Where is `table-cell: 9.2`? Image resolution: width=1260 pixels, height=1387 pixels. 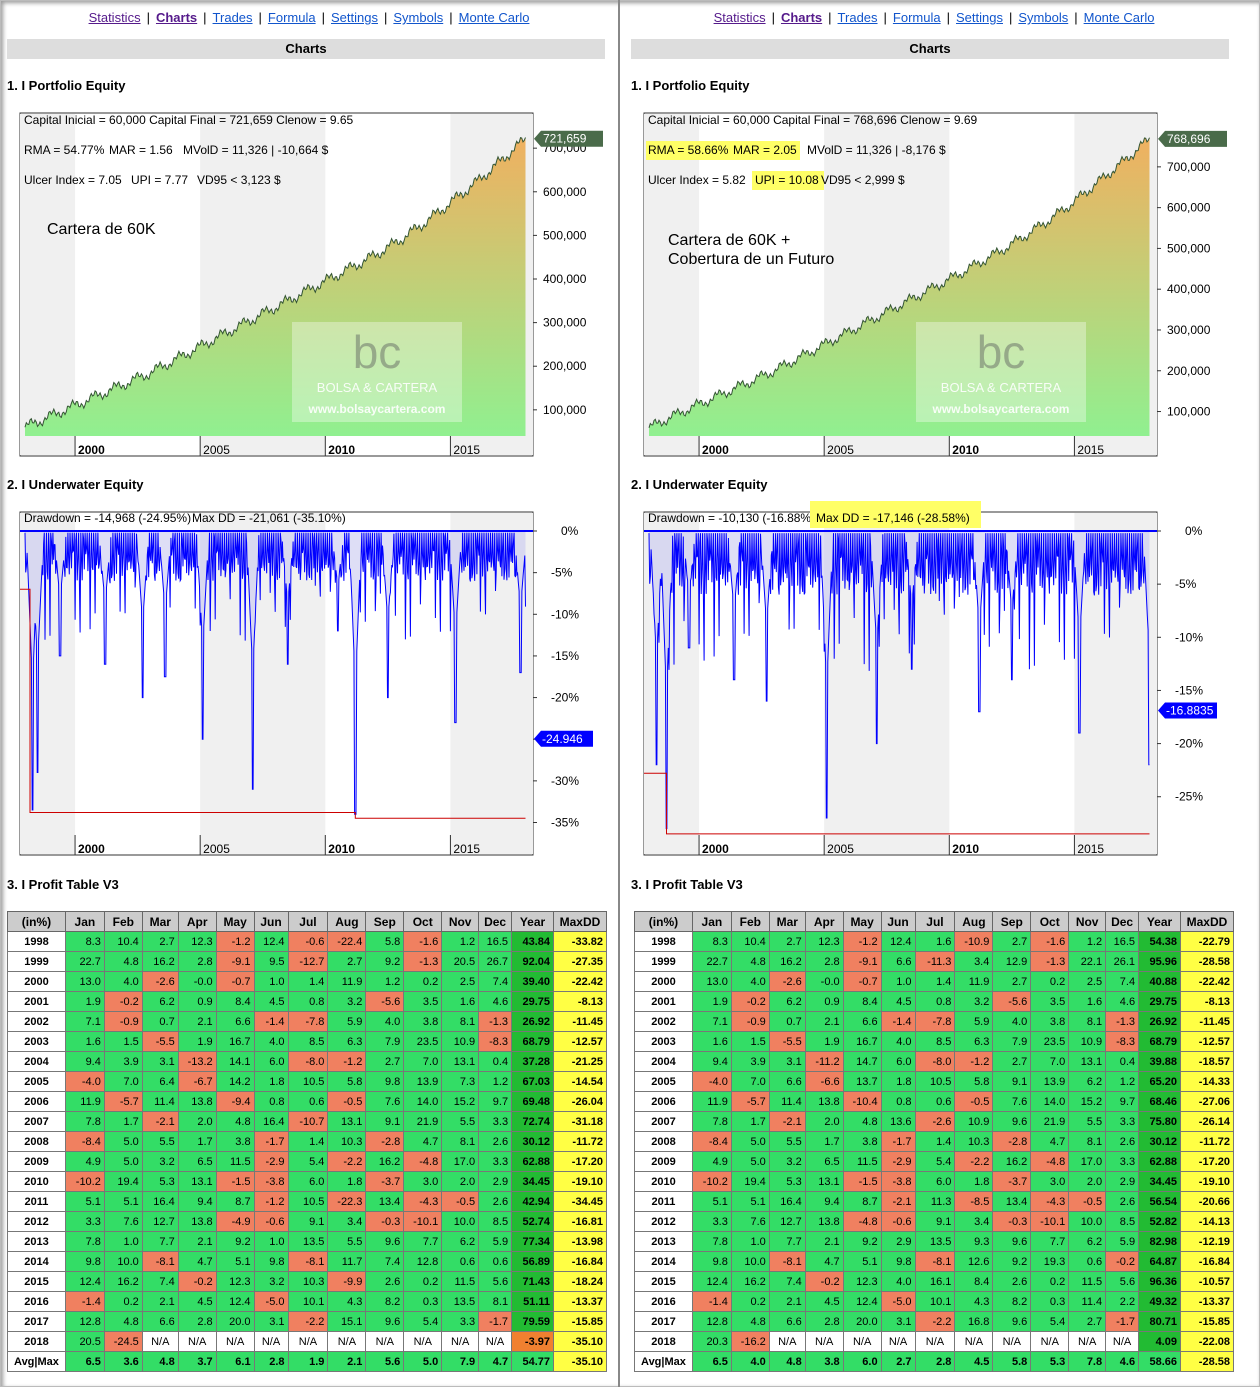 table-cell: 9.2 is located at coordinates (235, 1241).